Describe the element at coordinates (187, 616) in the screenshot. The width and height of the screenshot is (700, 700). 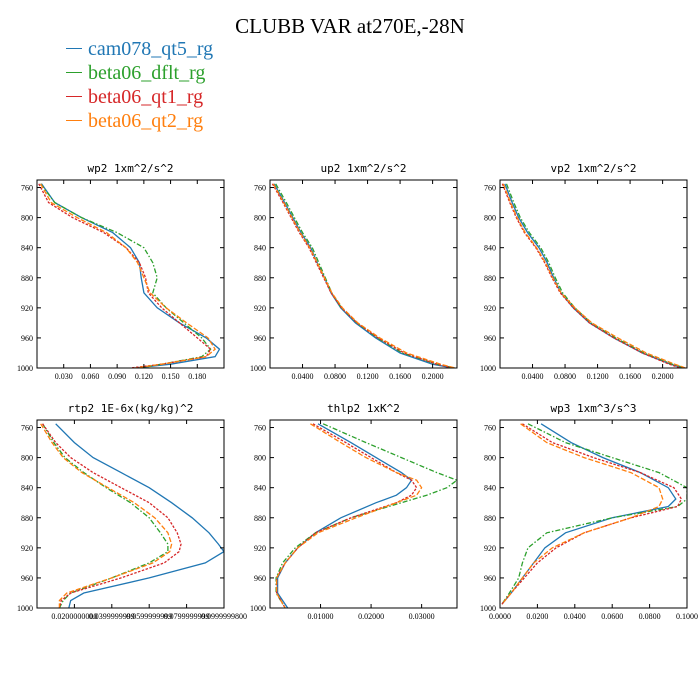
I see `x-tick-label: 0.0799999999` at that location.